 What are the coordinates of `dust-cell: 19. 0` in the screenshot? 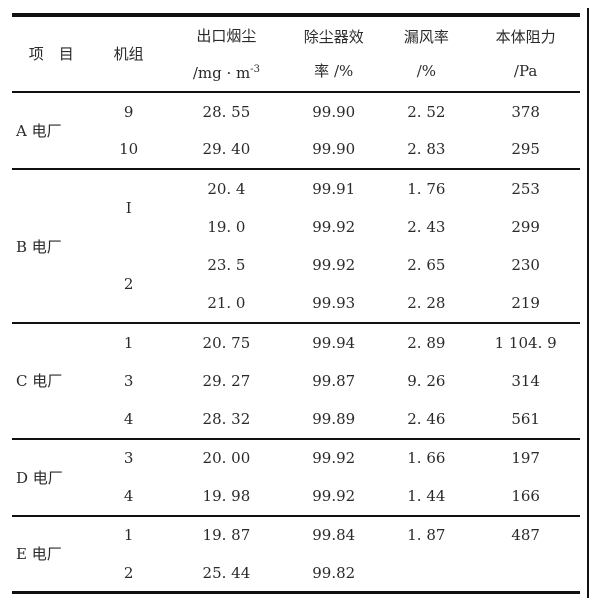 It's located at (226, 226).